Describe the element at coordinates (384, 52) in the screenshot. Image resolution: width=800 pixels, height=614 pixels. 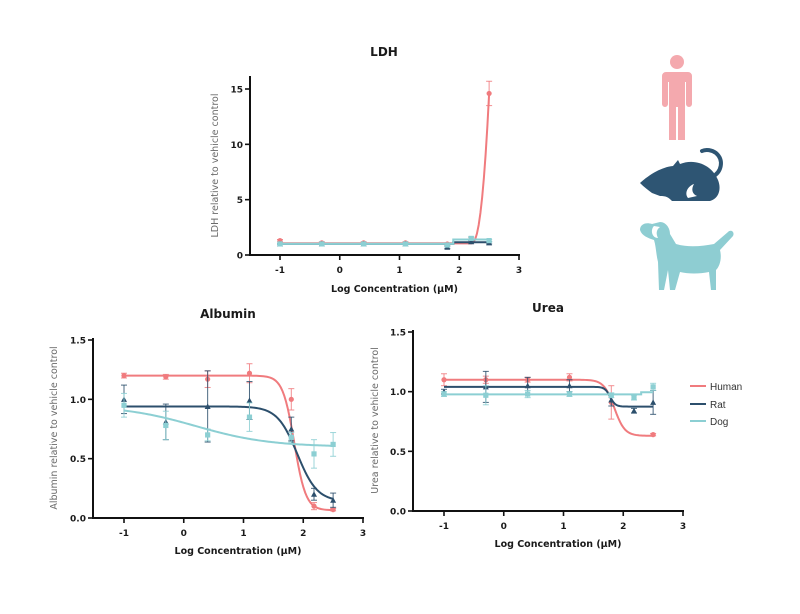
I see `chart-title: LDH` at that location.